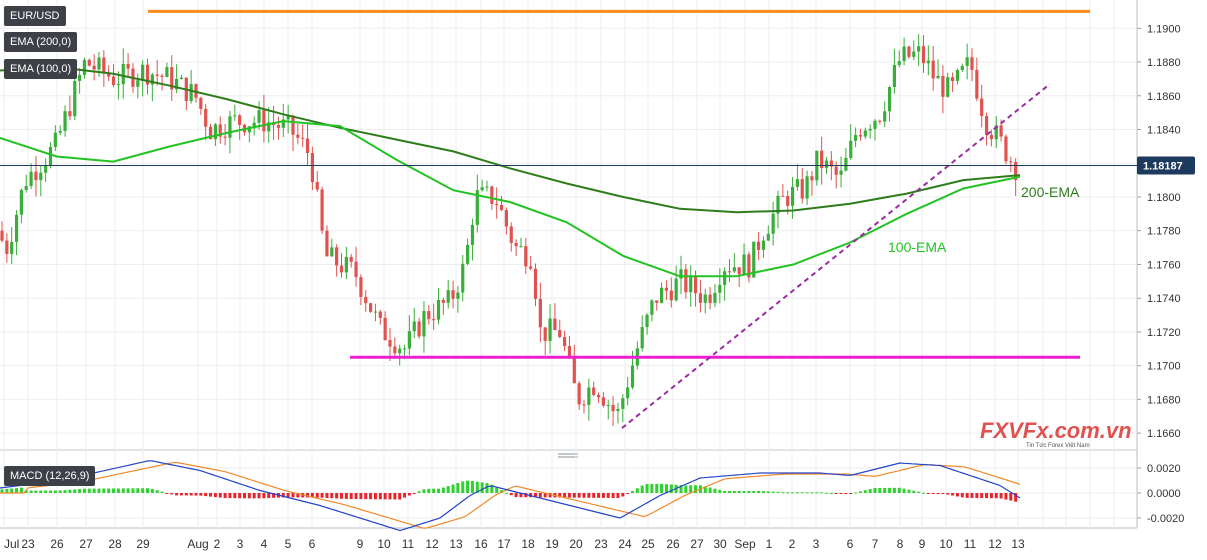 The image size is (1207, 560). Describe the element at coordinates (57, 544) in the screenshot. I see `x-tick-label: 26` at that location.